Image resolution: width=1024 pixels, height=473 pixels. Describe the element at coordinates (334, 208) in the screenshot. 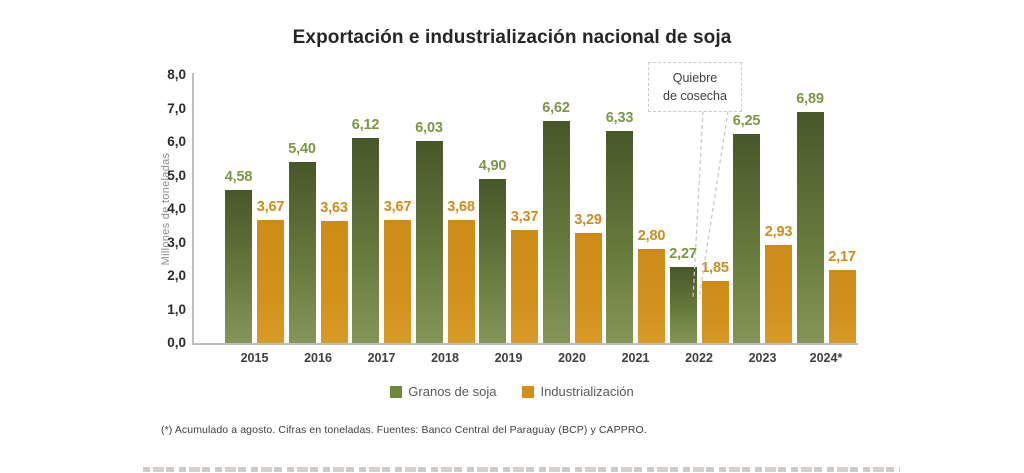

I see `value-label: 3,63` at that location.